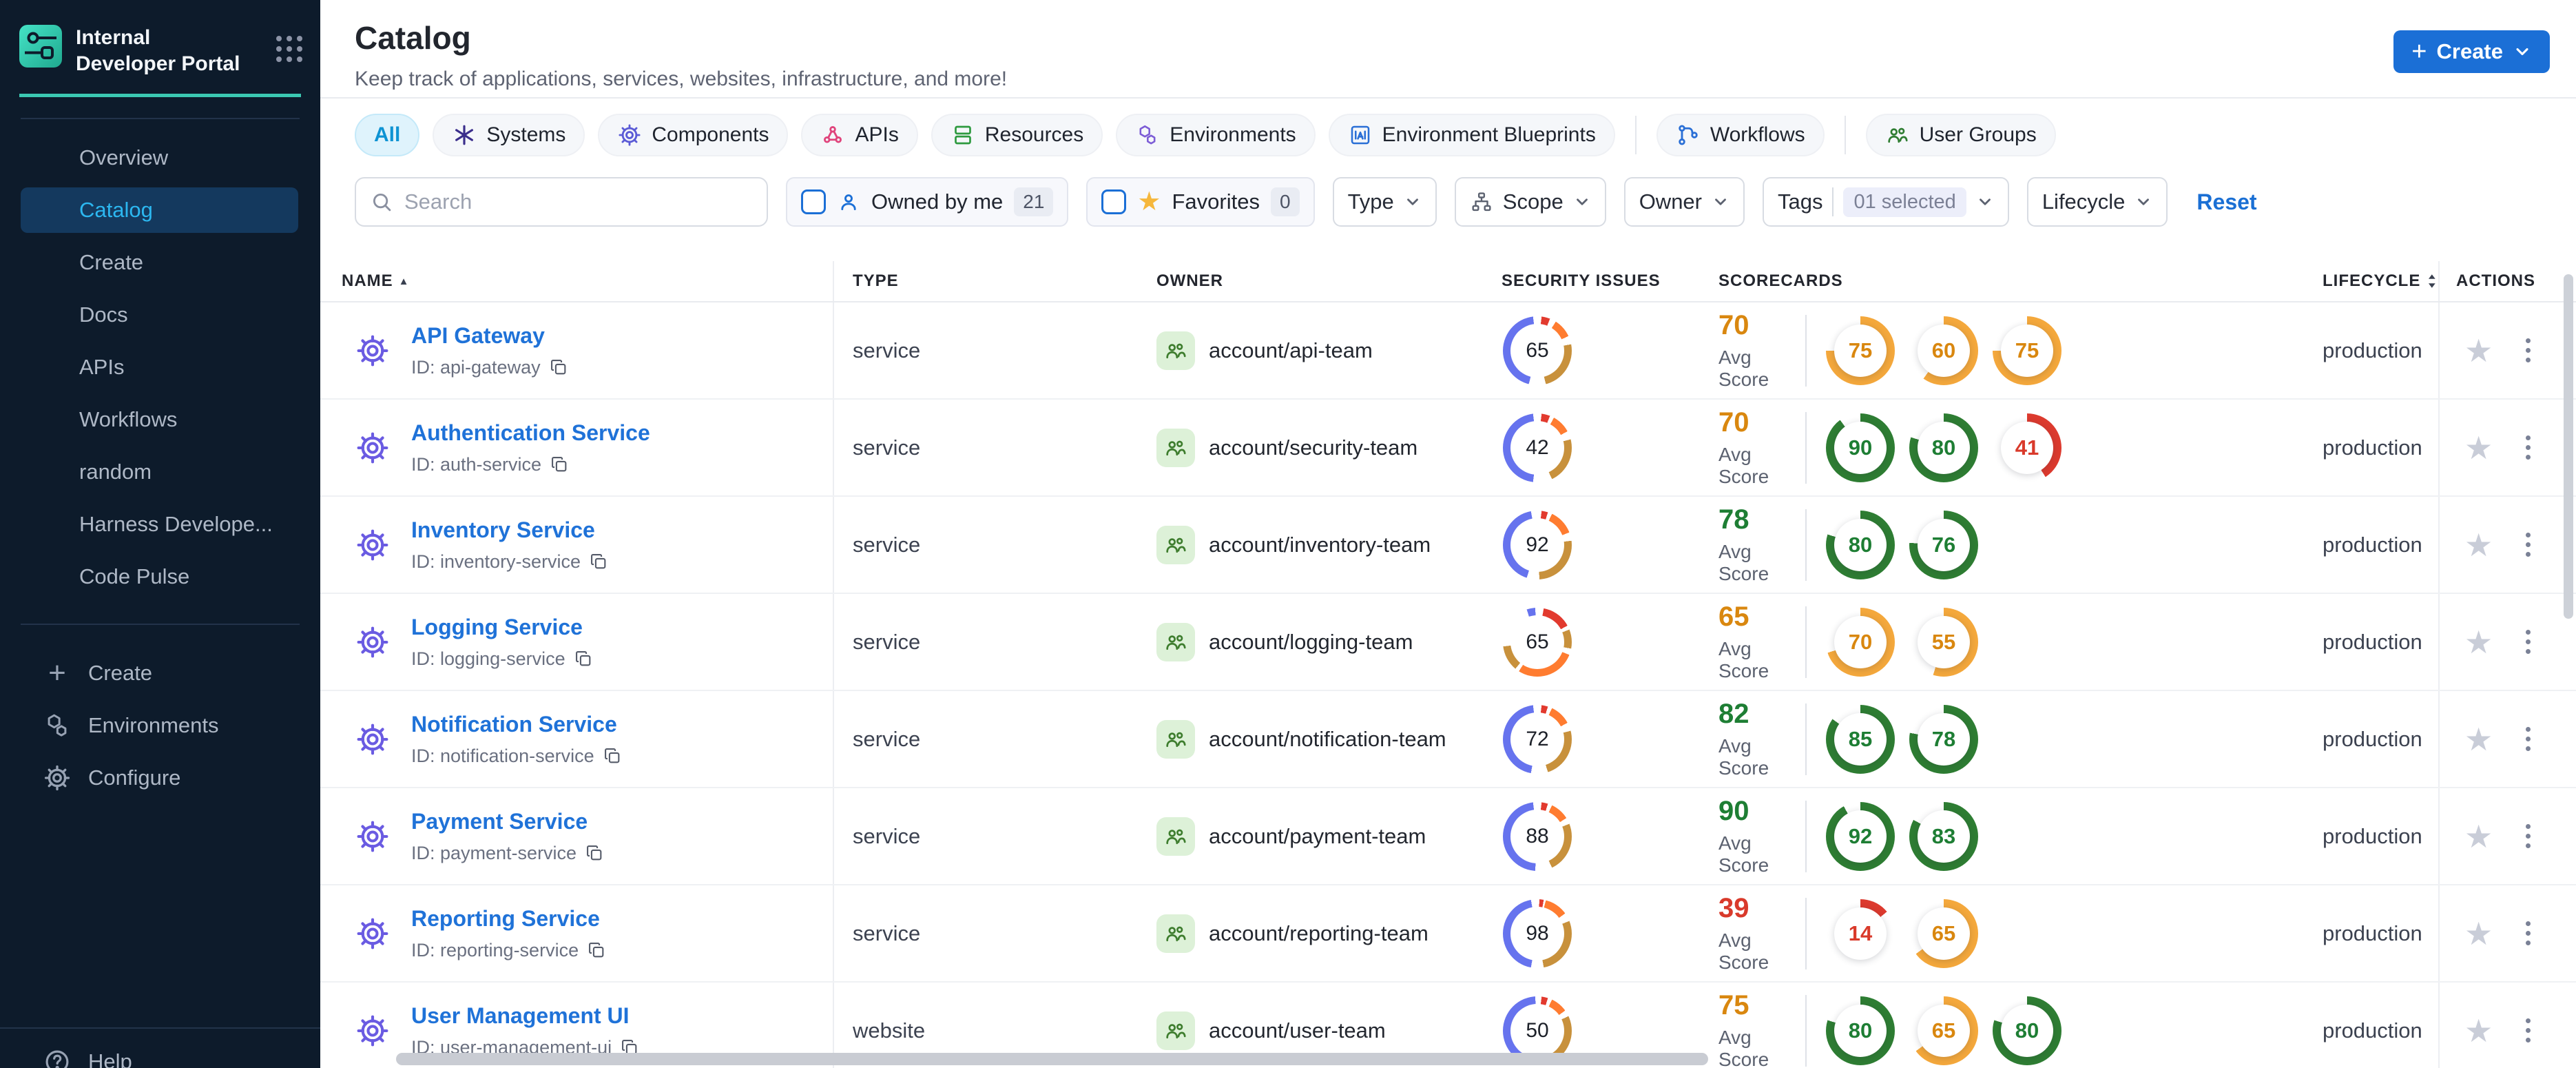 The image size is (2576, 1068). What do you see at coordinates (1740, 135) in the screenshot?
I see `tab-workflows: Workflows` at bounding box center [1740, 135].